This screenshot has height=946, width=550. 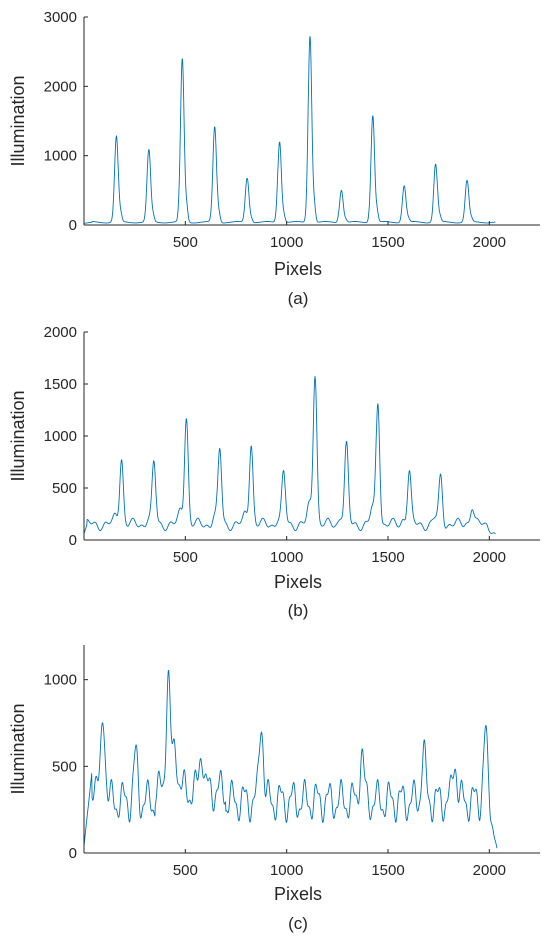 I want to click on panel-caption: (a), so click(x=298, y=298).